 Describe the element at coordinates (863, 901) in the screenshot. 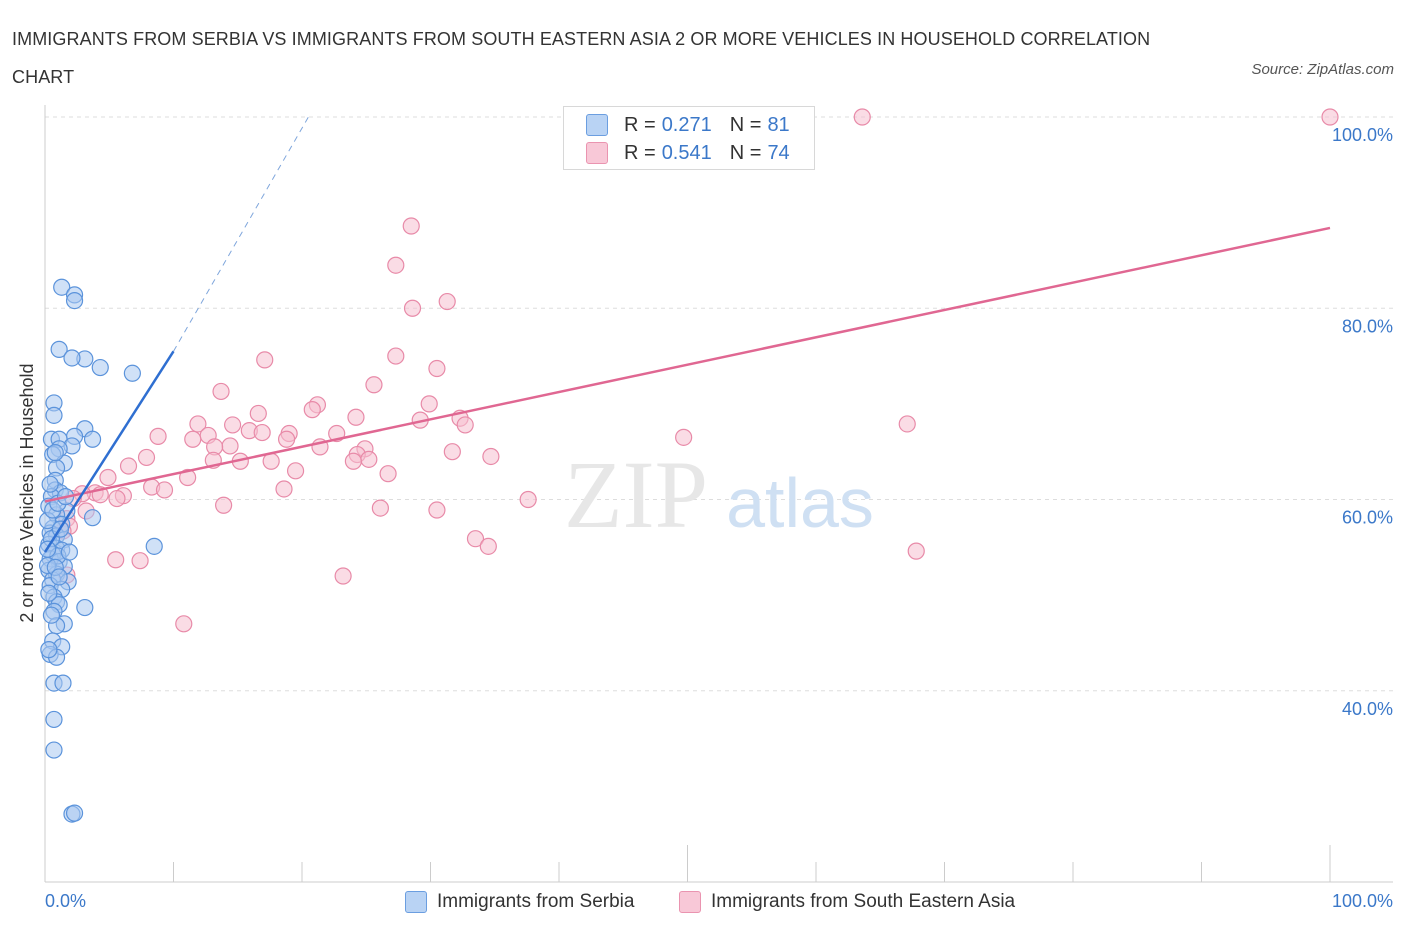

I see `bottom-legend-label-sea: Immigrants from South Eastern Asia` at that location.